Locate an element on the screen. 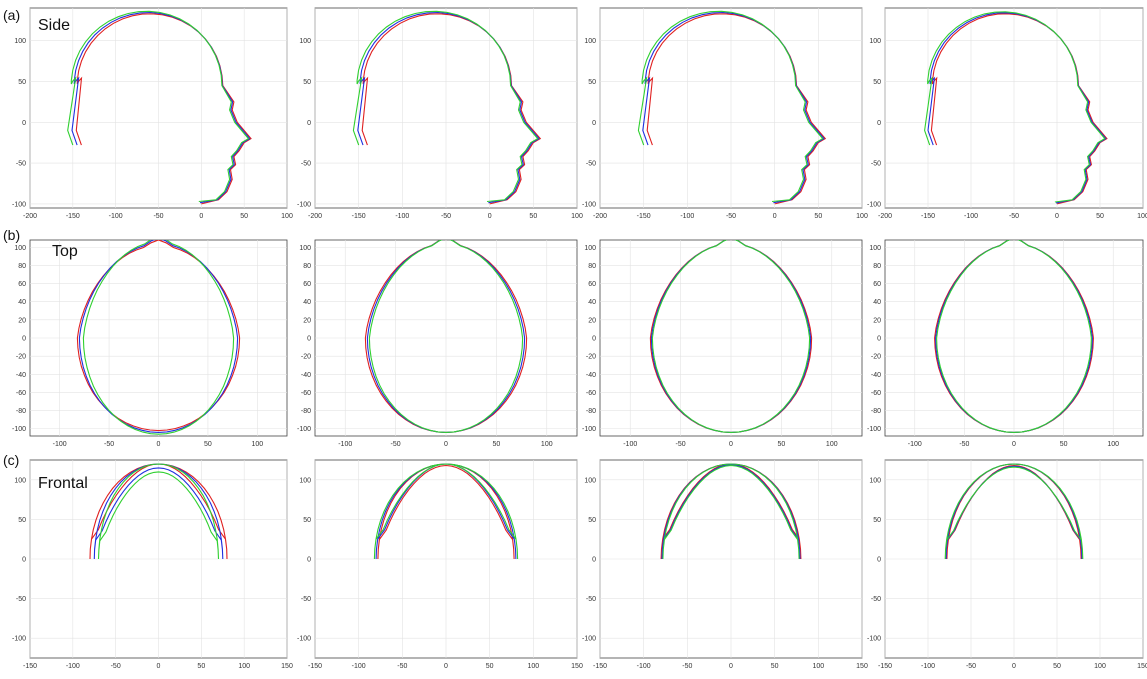  series-line-red is located at coordinates (446, 336).